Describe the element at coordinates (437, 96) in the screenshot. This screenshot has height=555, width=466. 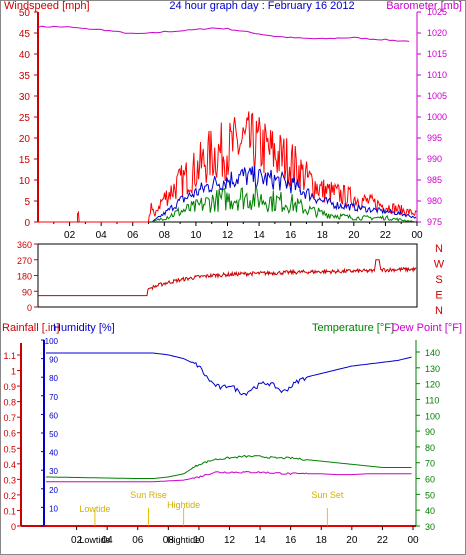
I see `barometer-tick-label: 1005` at that location.